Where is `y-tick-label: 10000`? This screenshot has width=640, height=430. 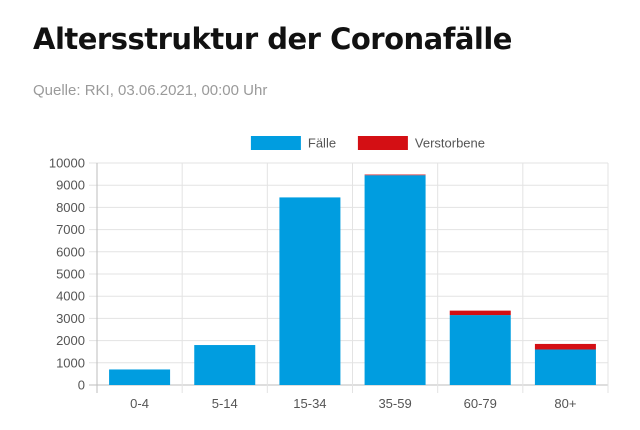
y-tick-label: 10000 is located at coordinates (67, 163).